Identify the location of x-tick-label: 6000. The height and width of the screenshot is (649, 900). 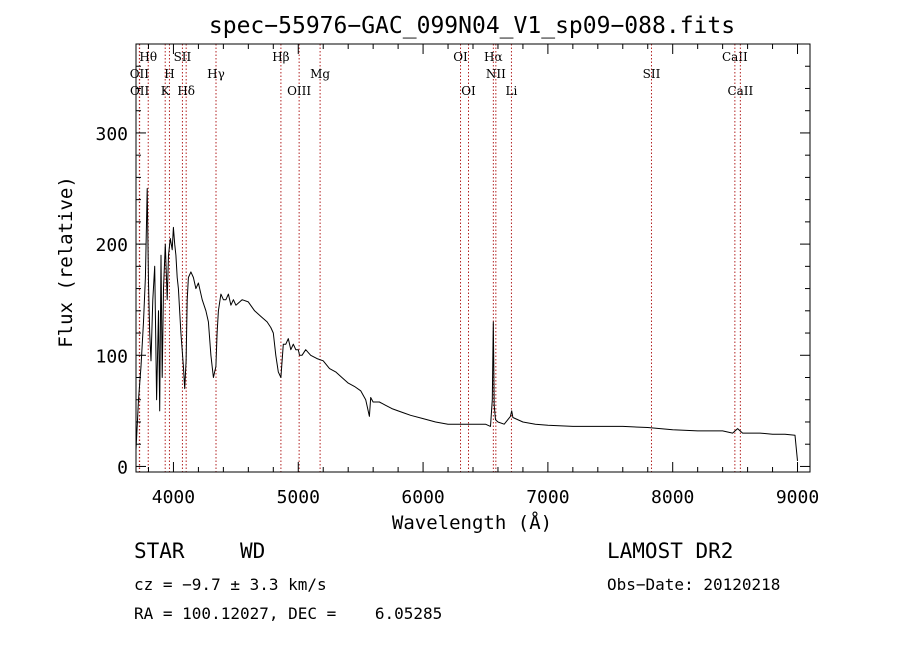
(422, 497).